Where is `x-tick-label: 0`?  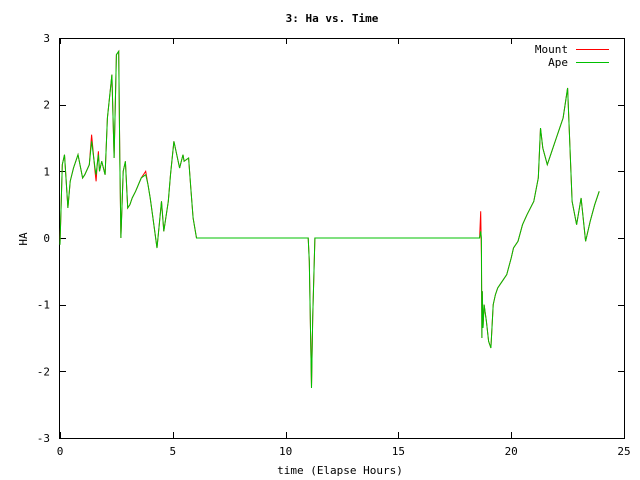 x-tick-label: 0 is located at coordinates (60, 451).